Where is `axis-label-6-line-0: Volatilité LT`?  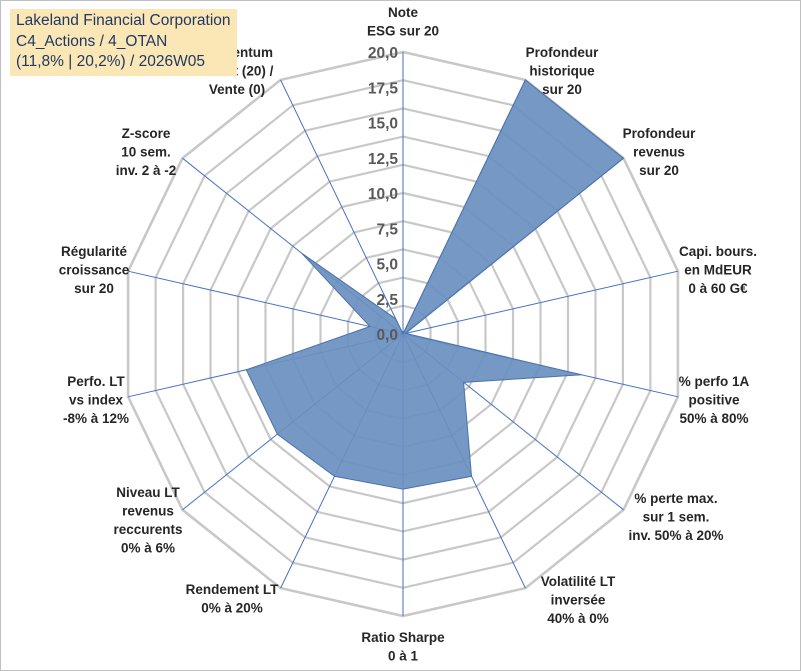 axis-label-6-line-0: Volatilité LT is located at coordinates (578, 581).